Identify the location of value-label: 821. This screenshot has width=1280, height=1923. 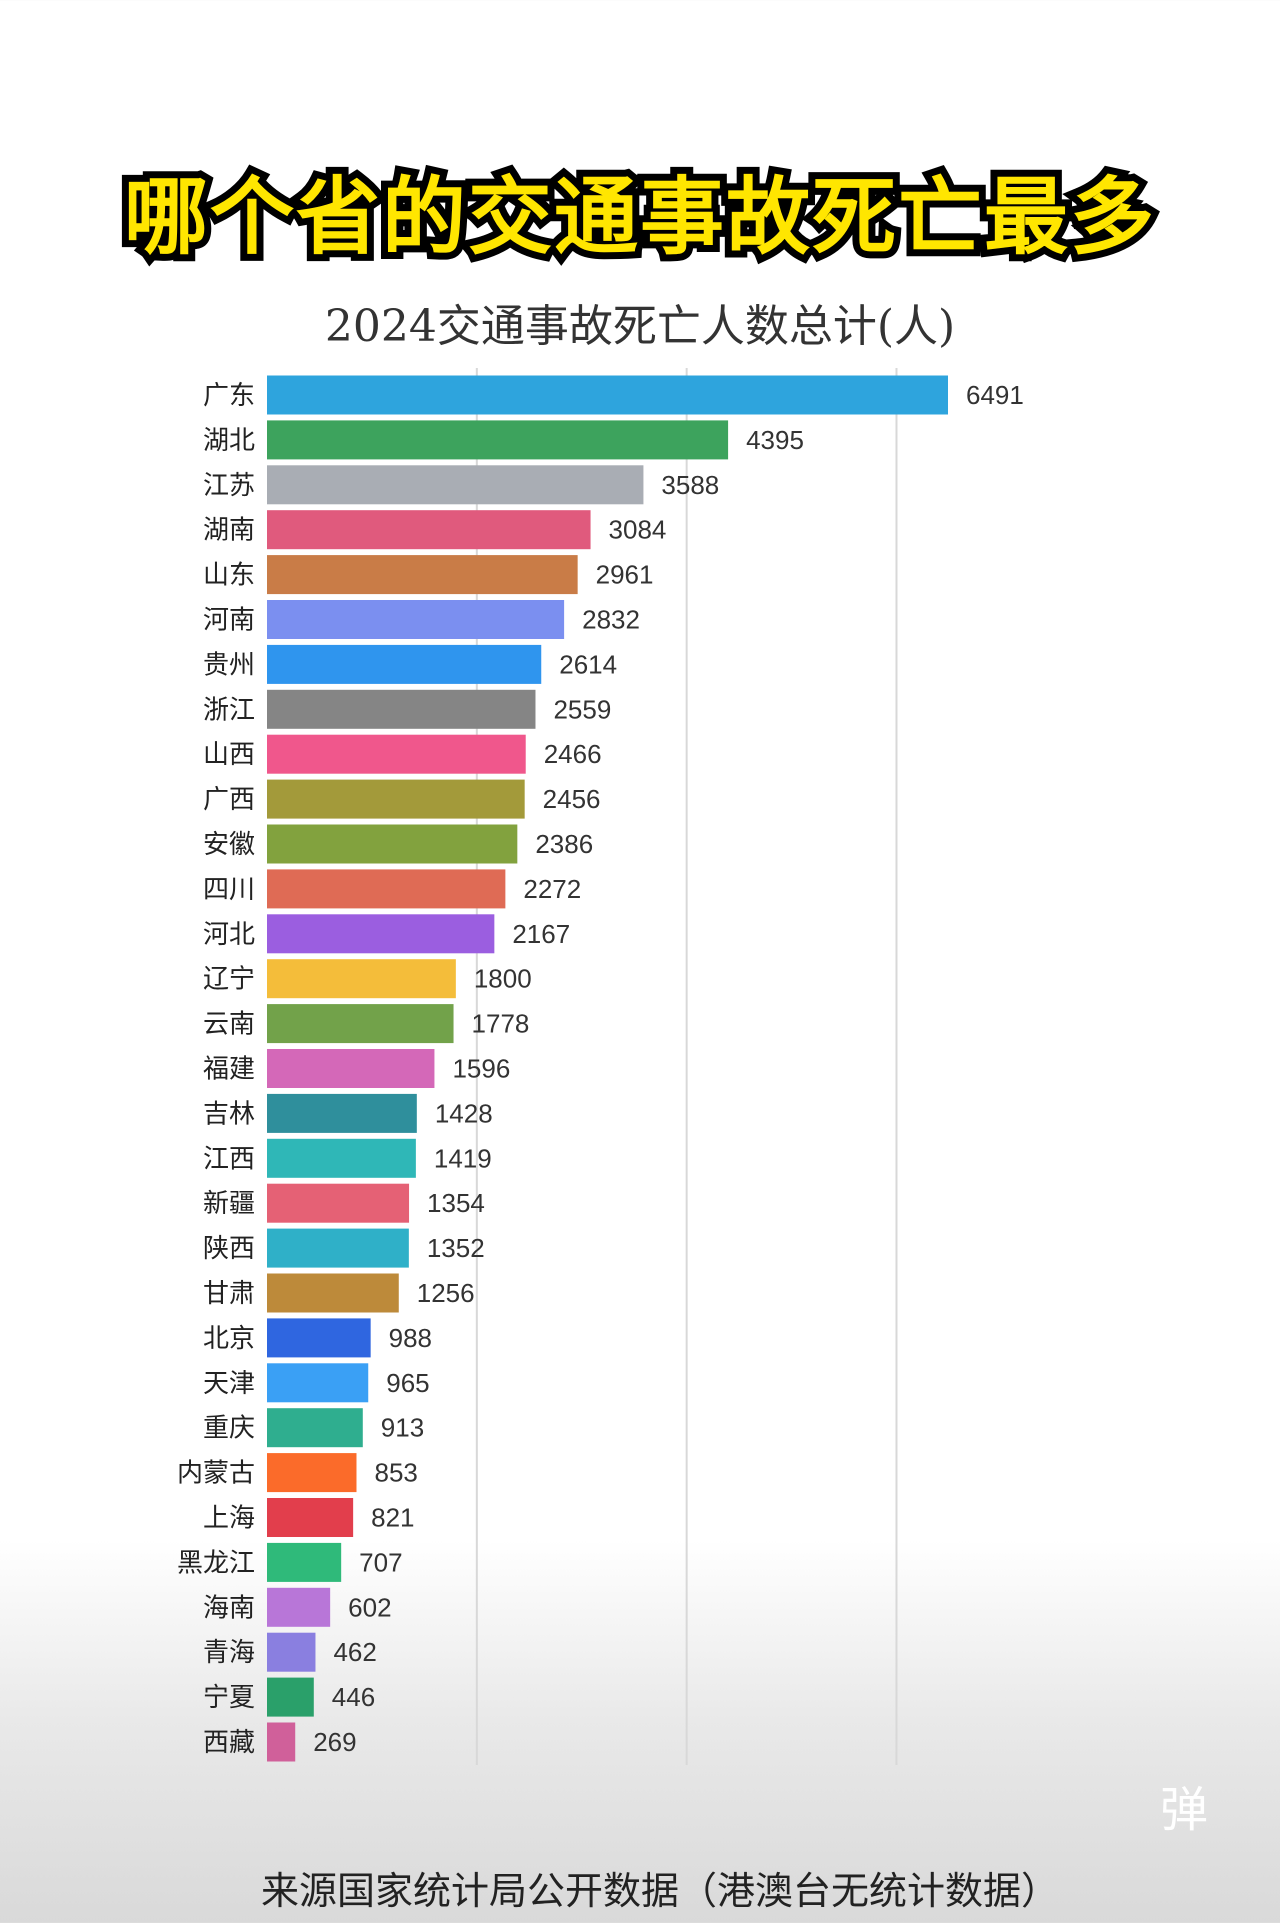
(392, 1518).